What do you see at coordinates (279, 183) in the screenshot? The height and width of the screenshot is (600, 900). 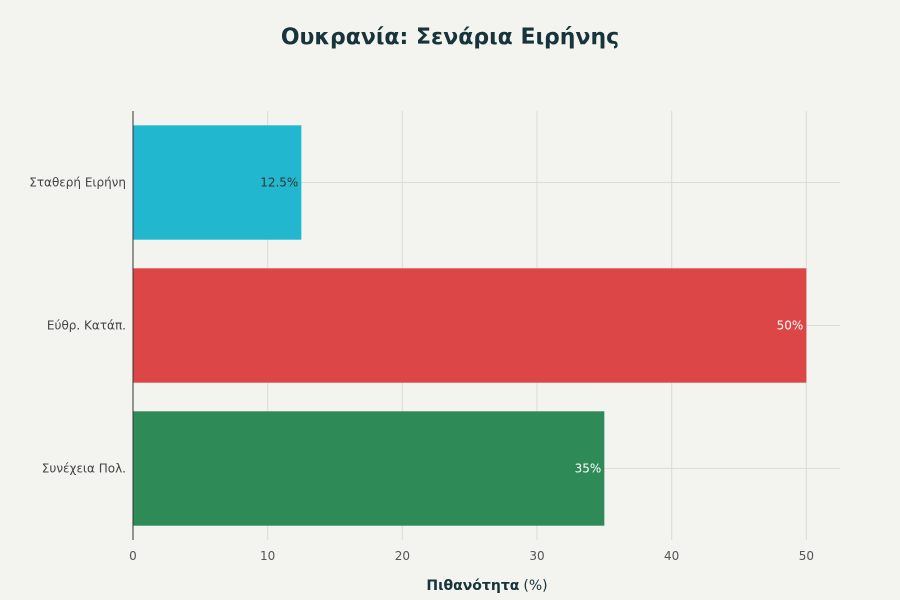 I see `data-label-0: 12.5%` at bounding box center [279, 183].